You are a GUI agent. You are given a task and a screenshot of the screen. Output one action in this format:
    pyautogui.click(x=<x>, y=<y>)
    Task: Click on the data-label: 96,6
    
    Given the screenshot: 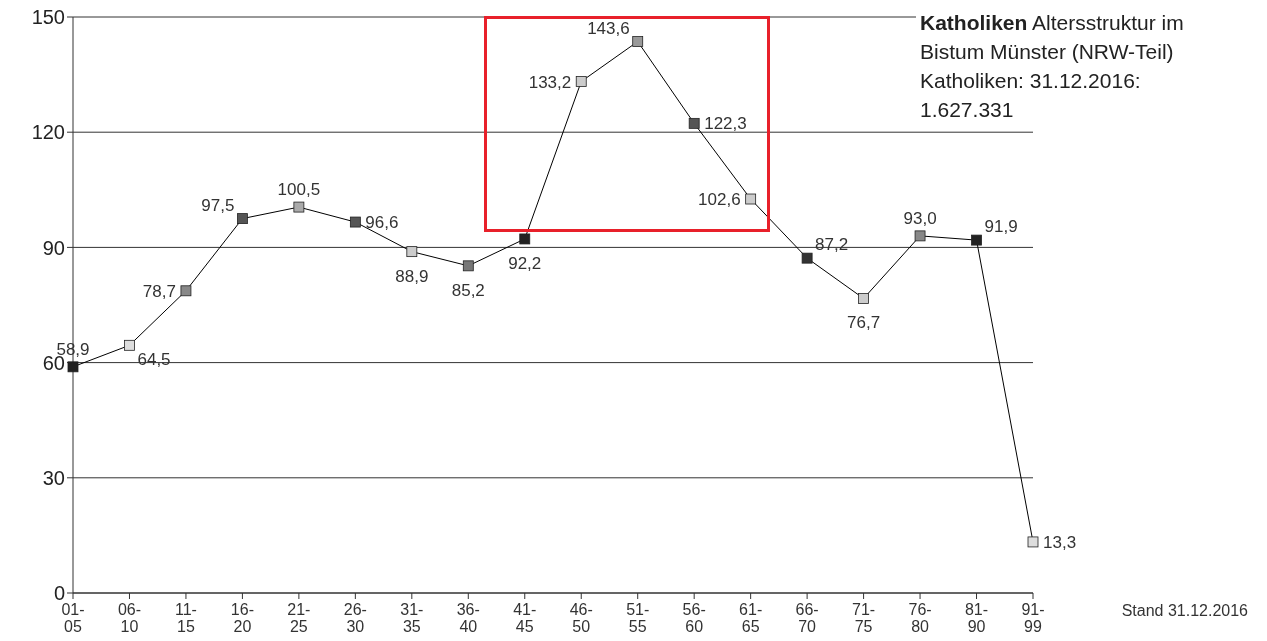 What is the action you would take?
    pyautogui.click(x=382, y=223)
    